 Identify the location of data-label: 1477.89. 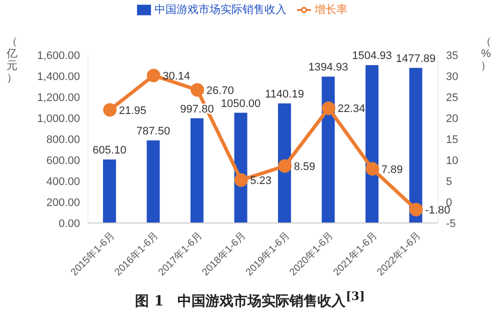
(416, 58).